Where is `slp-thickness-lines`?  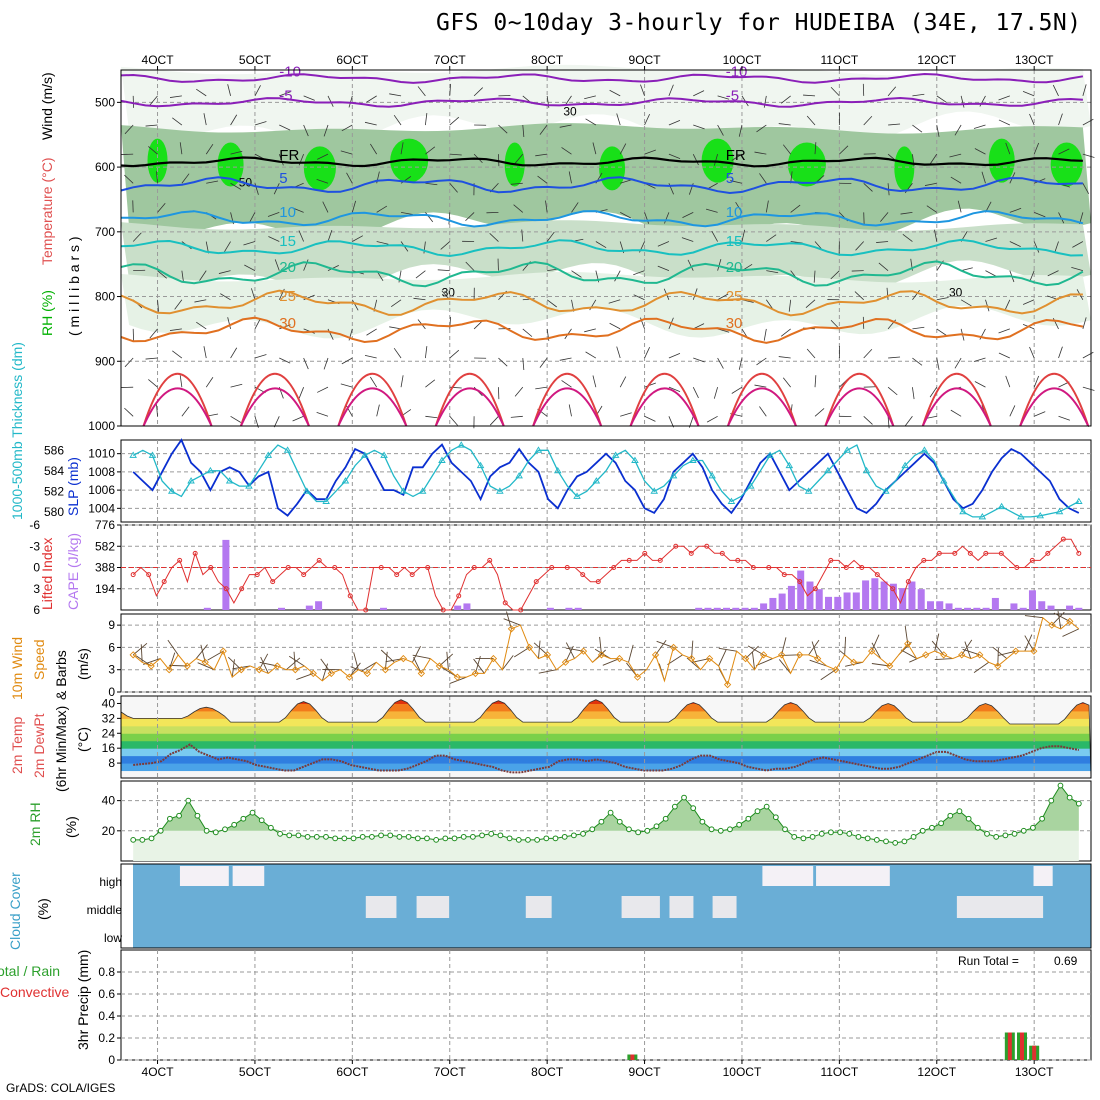
slp-thickness-lines is located at coordinates (606, 479).